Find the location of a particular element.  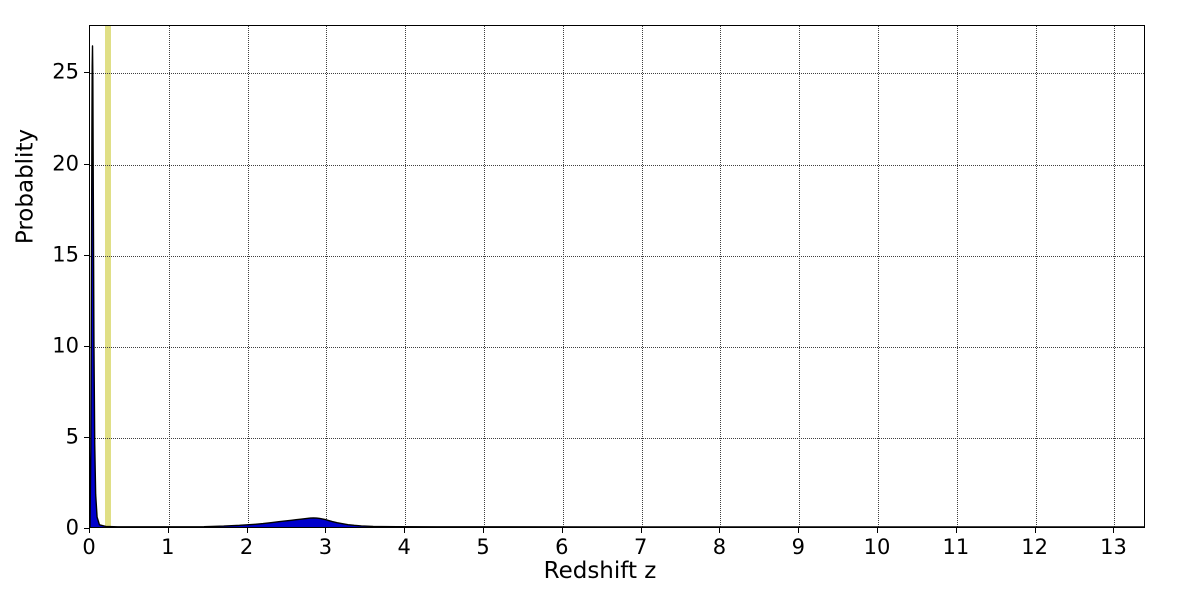

x-tick-label: 2 is located at coordinates (246, 547).